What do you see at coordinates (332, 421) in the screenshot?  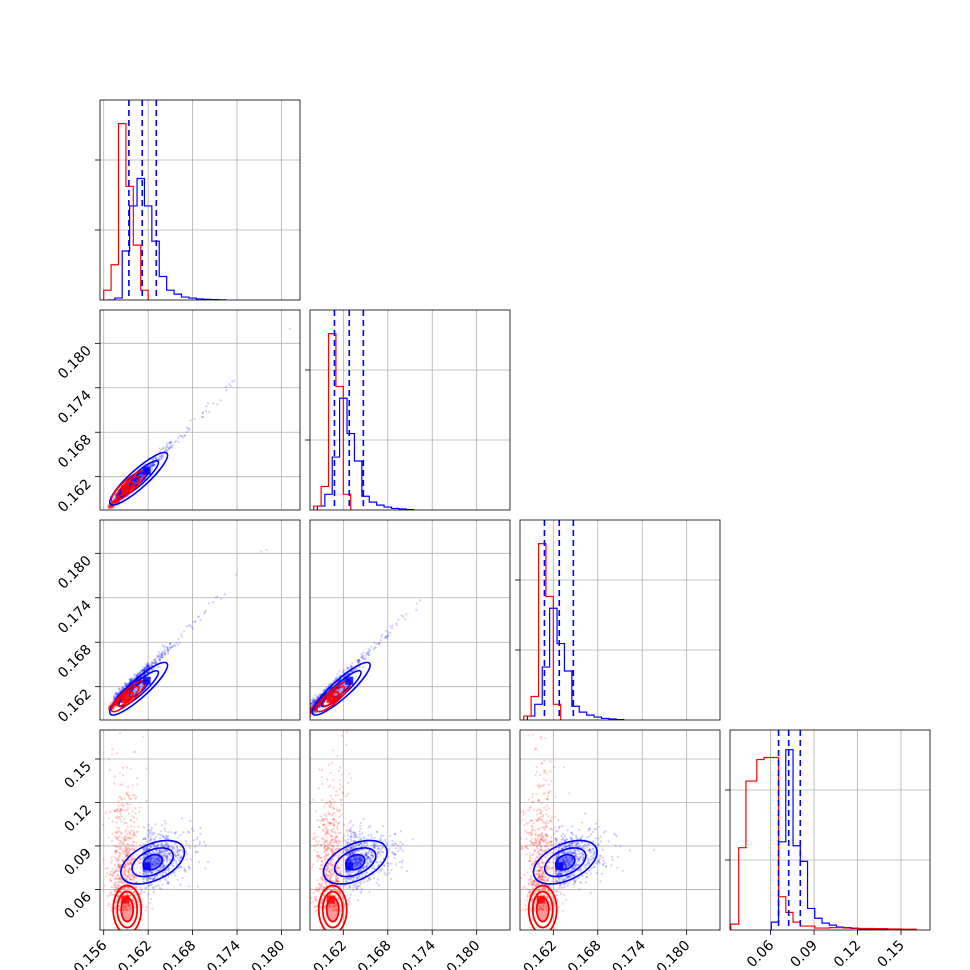 I see `histogram-red` at bounding box center [332, 421].